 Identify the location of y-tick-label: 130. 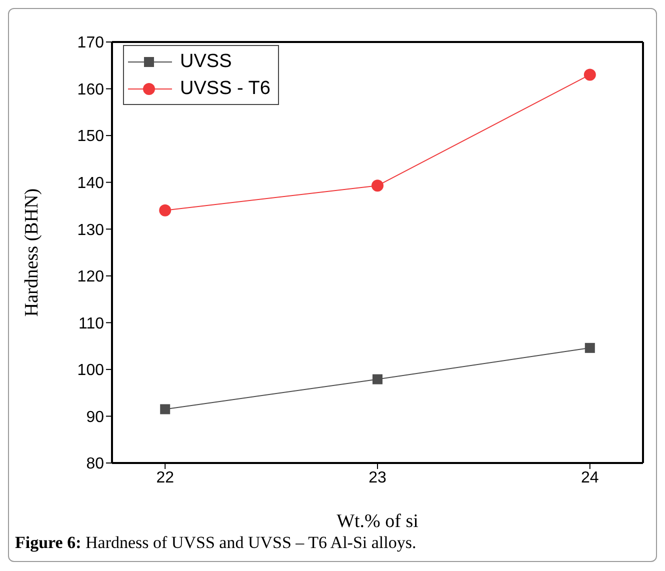
(90, 230).